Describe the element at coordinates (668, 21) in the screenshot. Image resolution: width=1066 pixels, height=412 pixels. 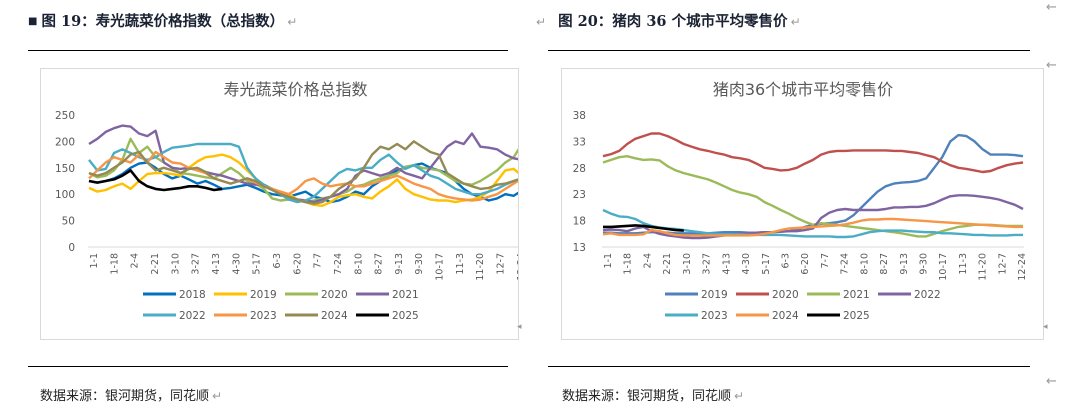
I see `right-figure-title: ↵ 图 20：猪肉 36 个城市平均零售价 ↵` at that location.